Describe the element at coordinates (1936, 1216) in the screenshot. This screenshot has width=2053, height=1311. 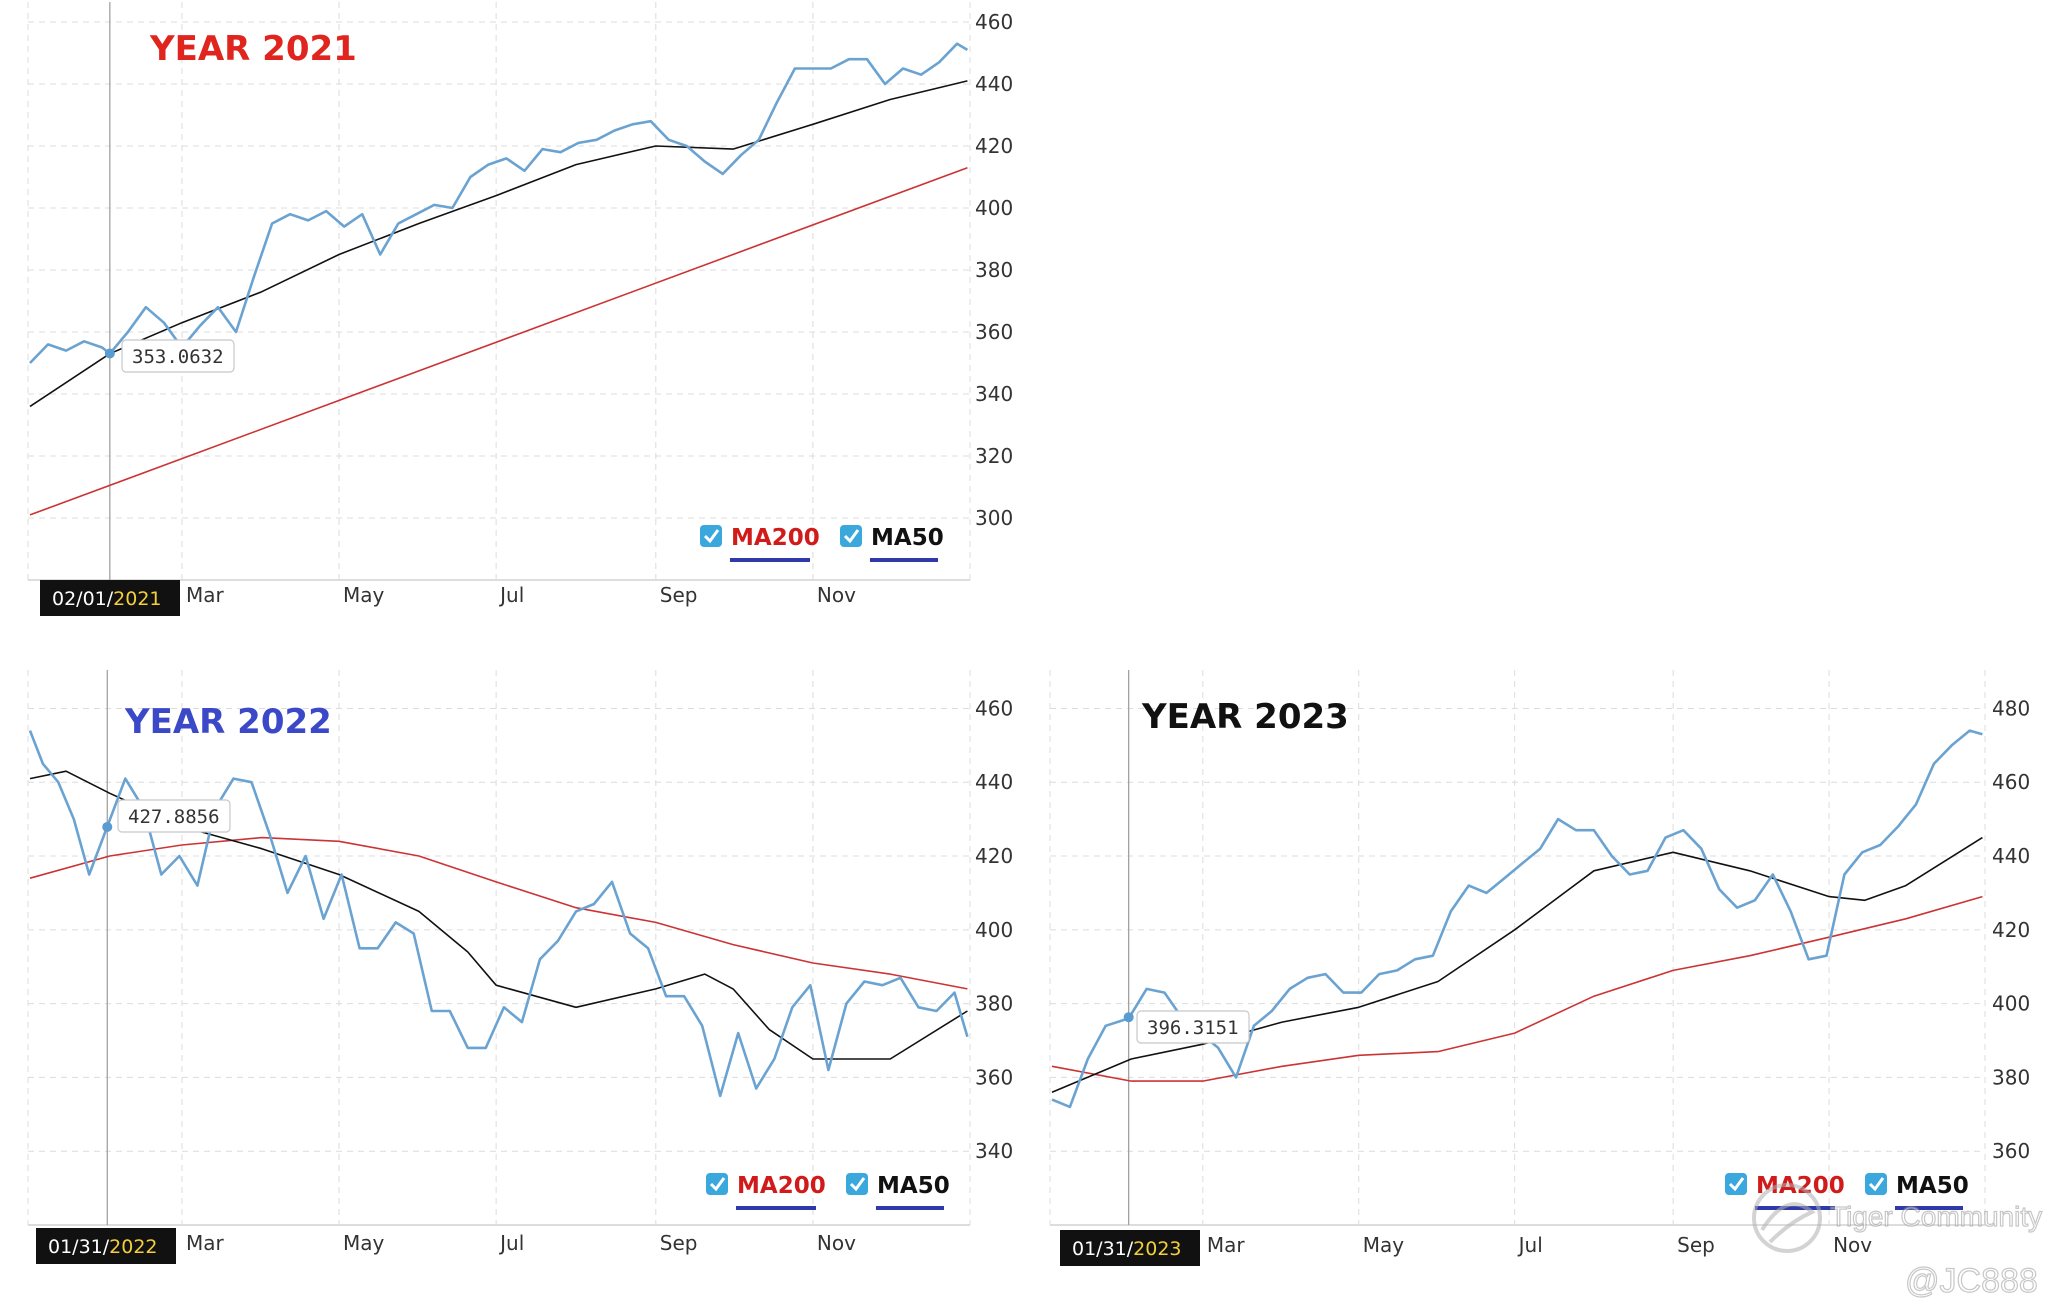
I see `watermark-community: Tiger Community` at that location.